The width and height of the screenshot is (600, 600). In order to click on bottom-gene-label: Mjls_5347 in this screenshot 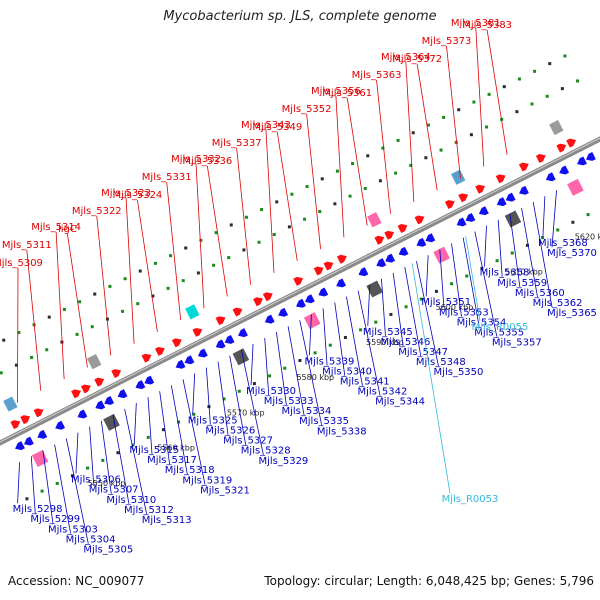, I will do `click(423, 352)`.